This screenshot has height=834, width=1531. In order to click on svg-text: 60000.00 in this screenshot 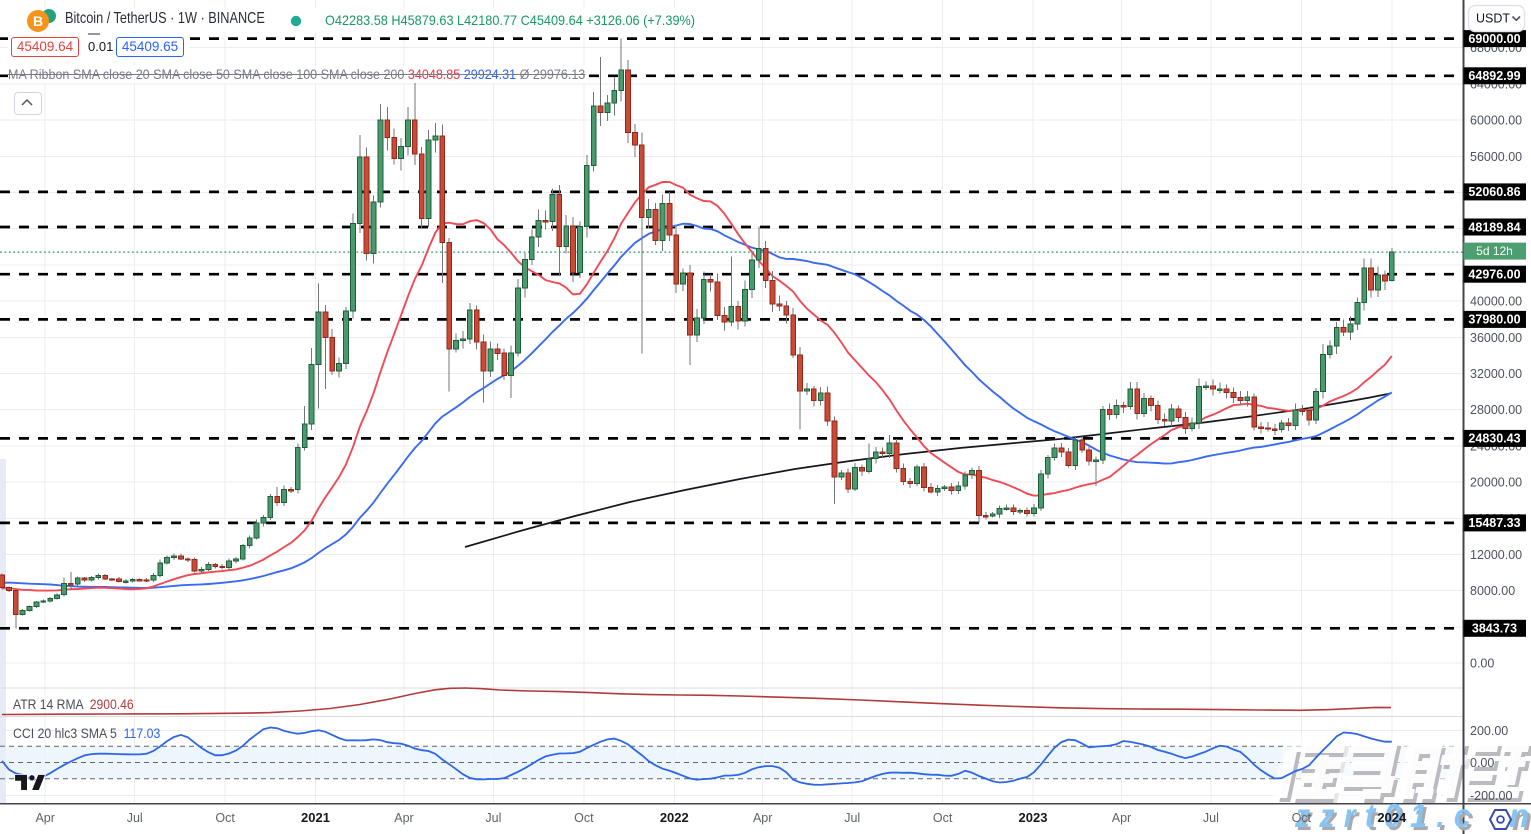, I will do `click(1496, 121)`.